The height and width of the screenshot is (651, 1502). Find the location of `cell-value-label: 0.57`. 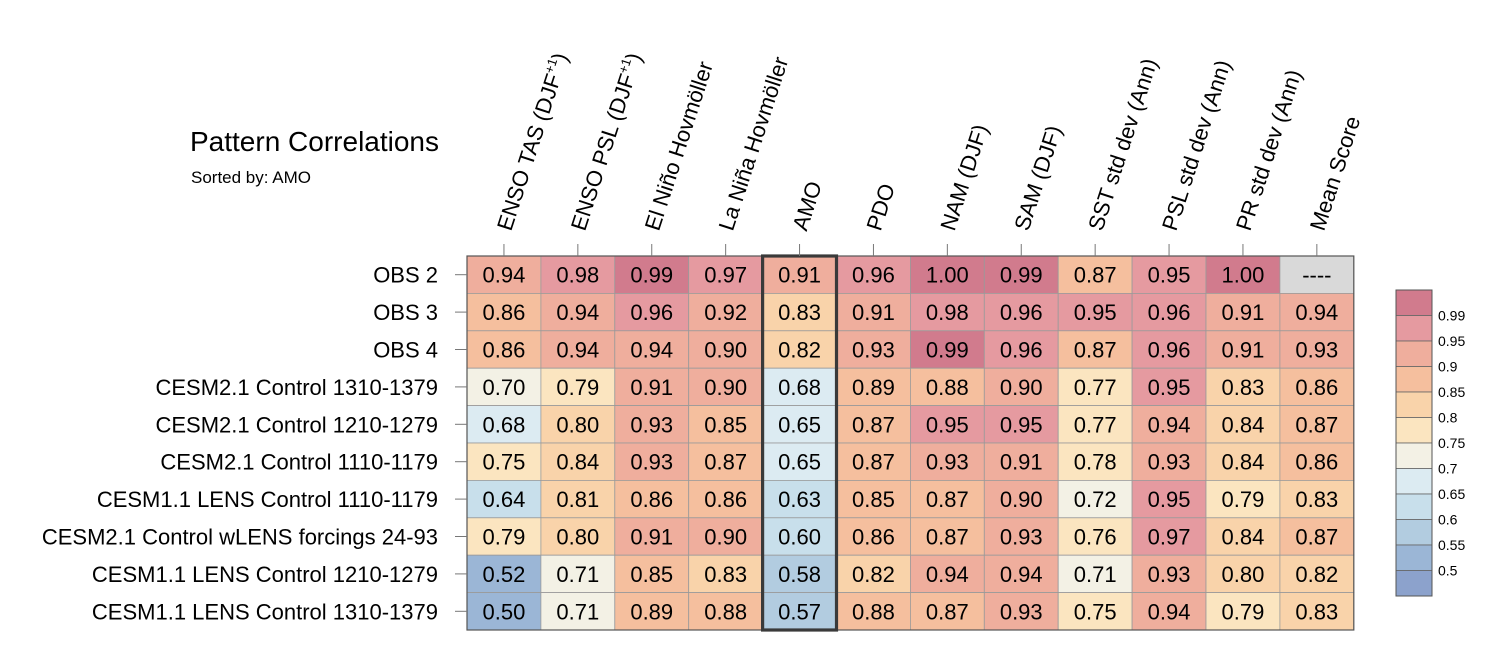

cell-value-label: 0.57 is located at coordinates (799, 611).